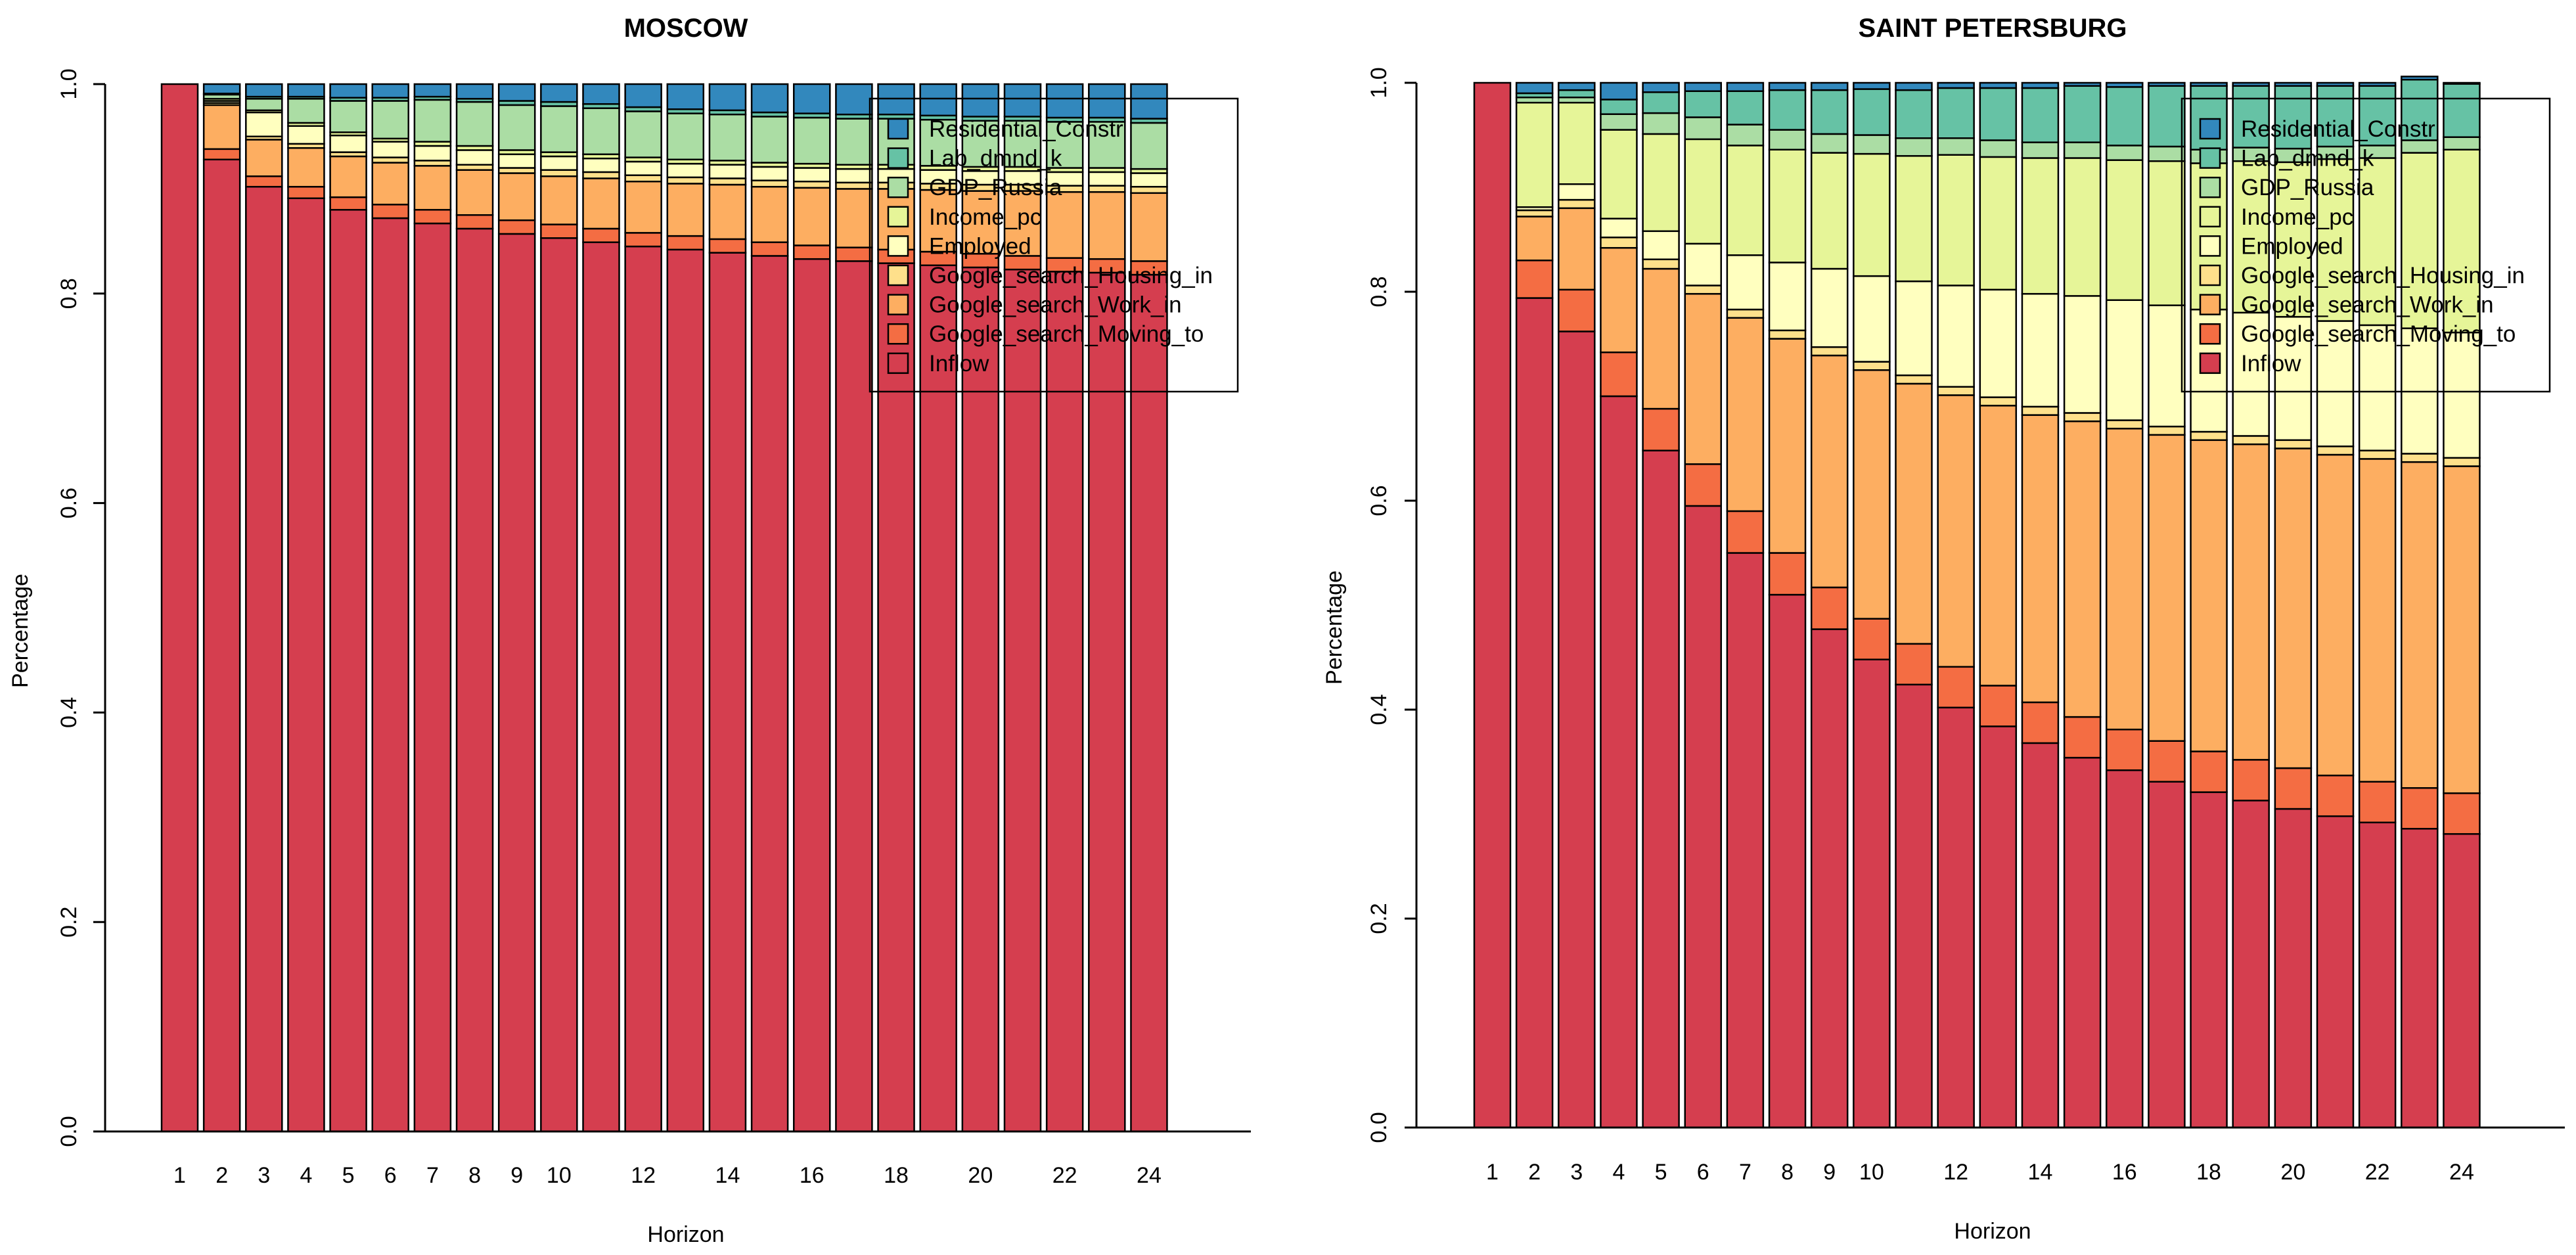 Image resolution: width=2576 pixels, height=1255 pixels. Describe the element at coordinates (306, 1176) in the screenshot. I see `x-tick-label: 4` at that location.